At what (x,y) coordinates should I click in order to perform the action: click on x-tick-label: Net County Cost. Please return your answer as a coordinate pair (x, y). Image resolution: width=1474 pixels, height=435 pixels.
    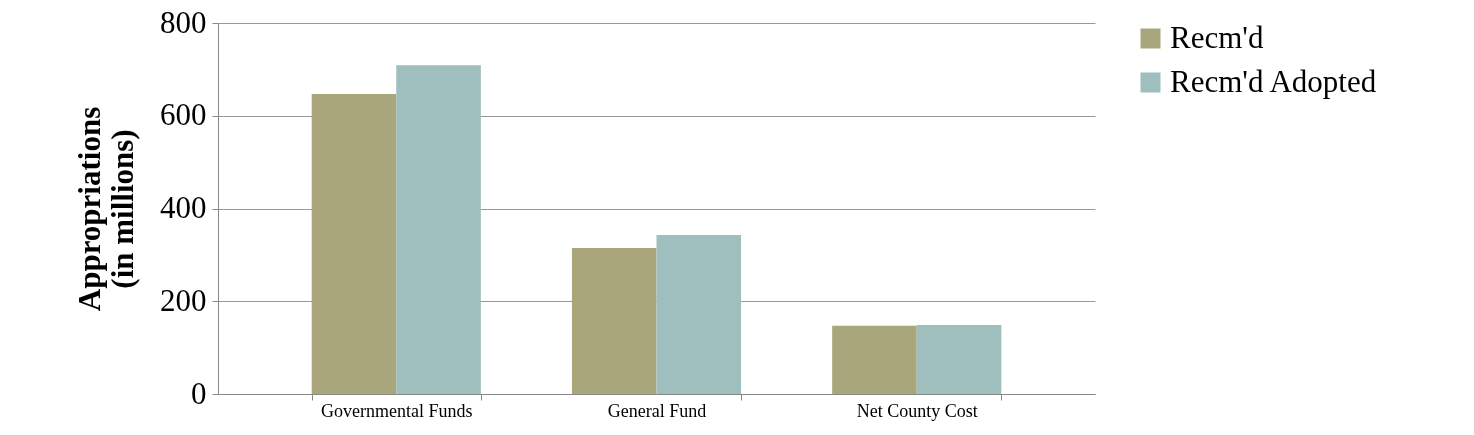
    Looking at the image, I should click on (917, 410).